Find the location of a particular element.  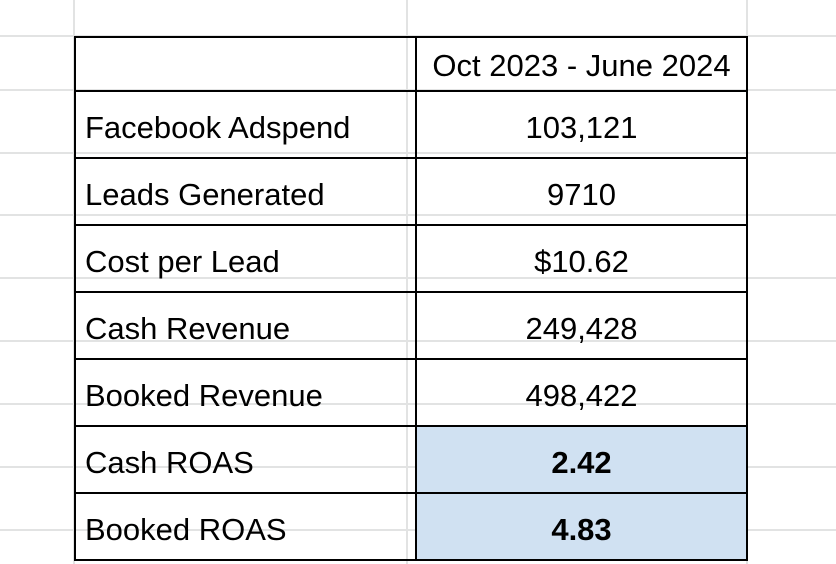

metric-label-cell: Leads Generated is located at coordinates (245, 191).